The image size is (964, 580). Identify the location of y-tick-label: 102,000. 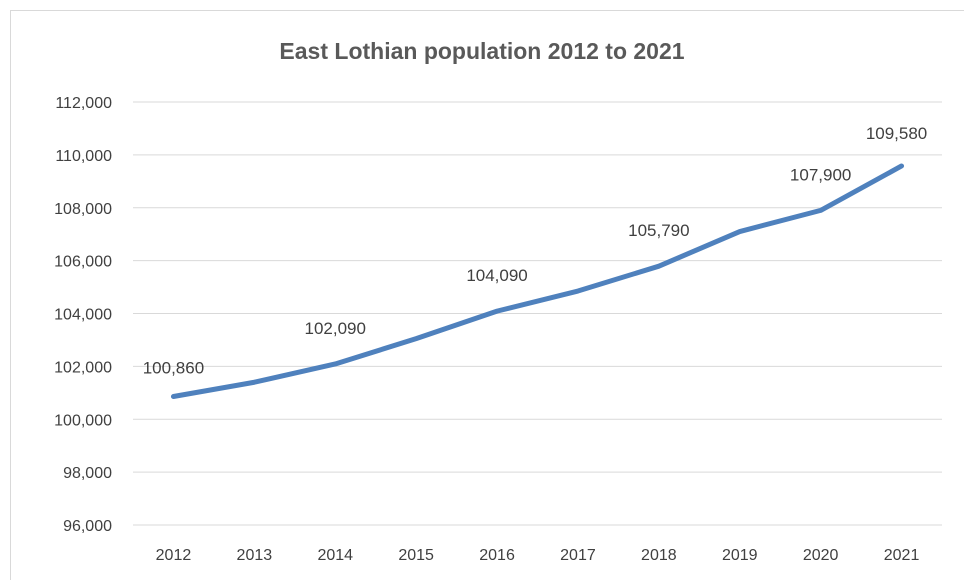
(83, 367).